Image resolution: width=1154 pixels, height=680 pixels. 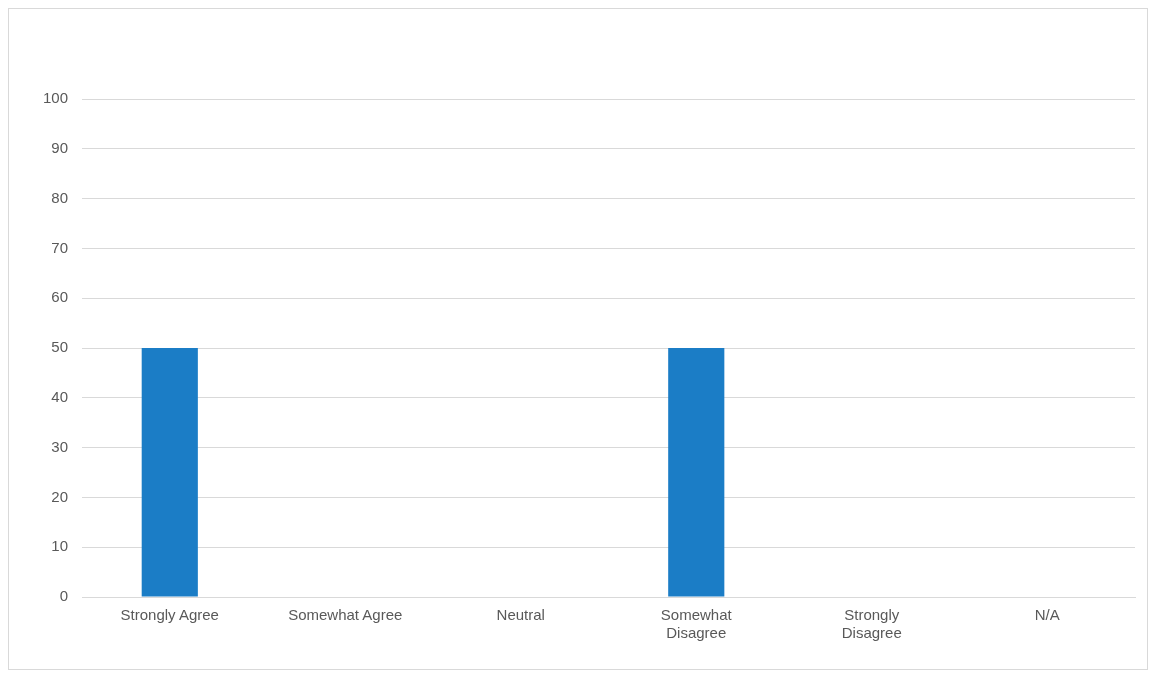 I want to click on y-tick-label: 80, so click(x=60, y=197).